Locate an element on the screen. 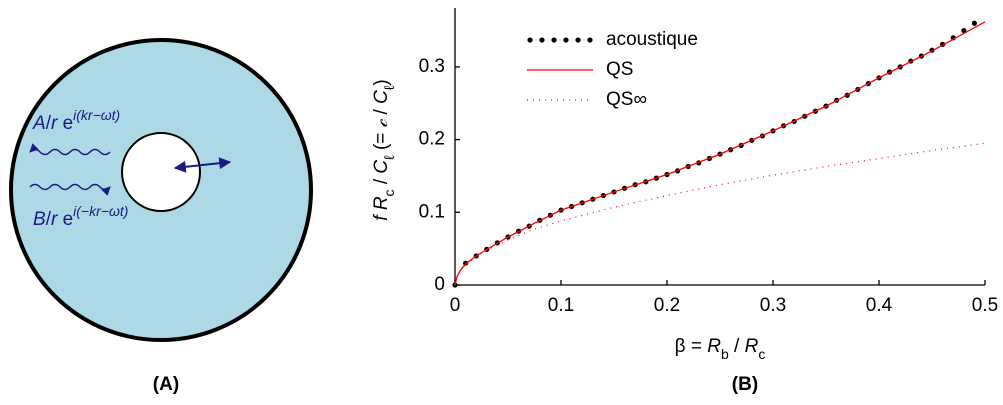 This screenshot has height=405, width=1003. oscillation-arrow is located at coordinates (202, 165).